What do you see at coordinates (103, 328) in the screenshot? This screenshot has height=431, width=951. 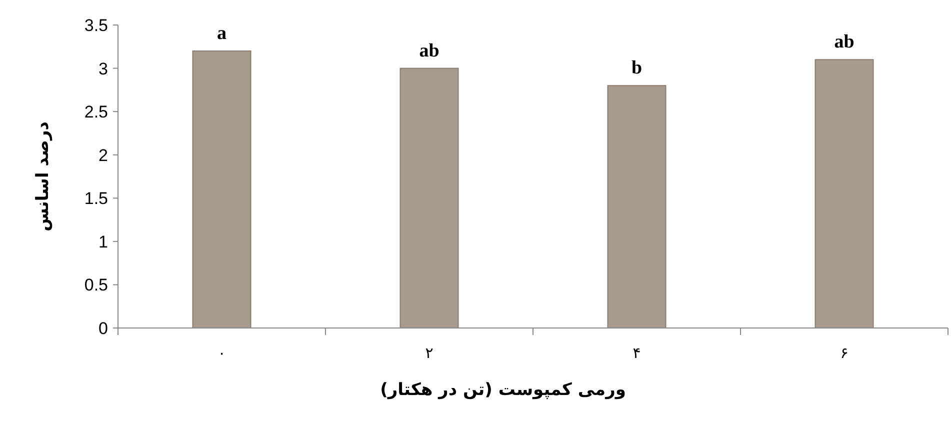 I see `y-tick-label: 0` at bounding box center [103, 328].